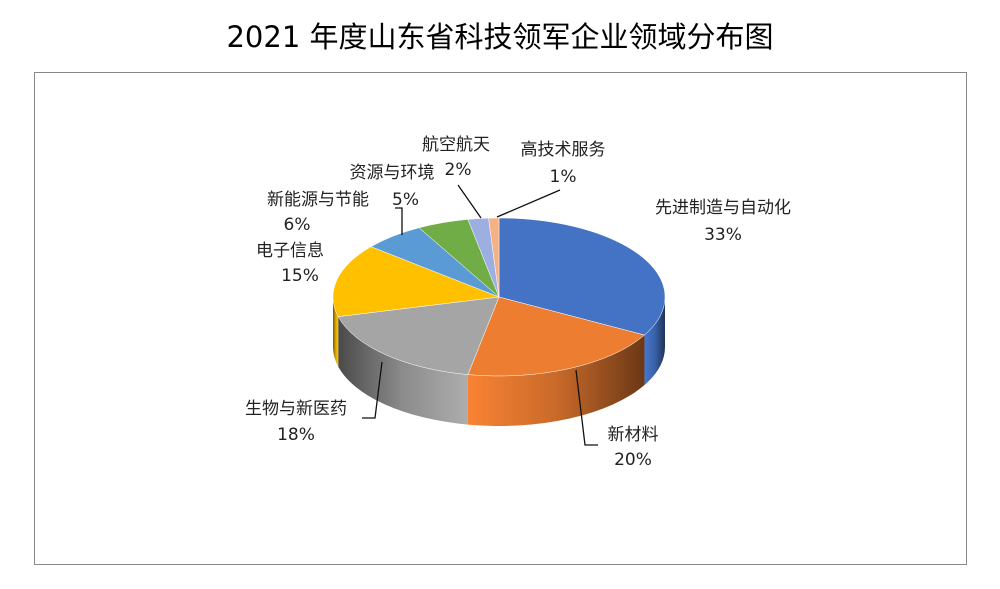 This screenshot has width=1000, height=589. I want to click on data-label-value-1: 20%, so click(633, 460).